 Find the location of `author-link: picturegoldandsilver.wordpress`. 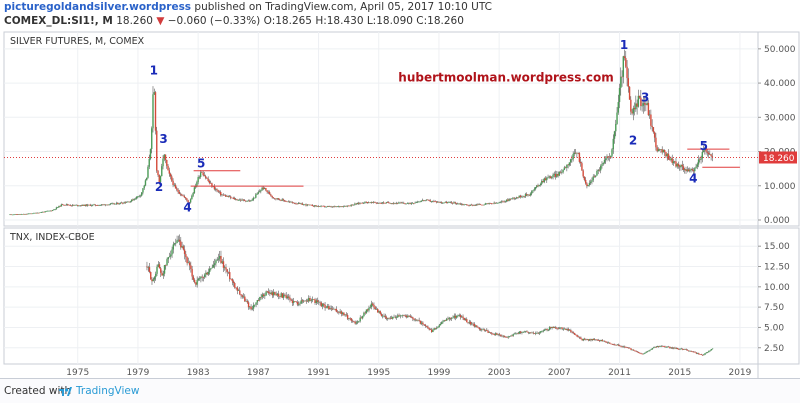

author-link: picturegoldandsilver.wordpress is located at coordinates (98, 7).